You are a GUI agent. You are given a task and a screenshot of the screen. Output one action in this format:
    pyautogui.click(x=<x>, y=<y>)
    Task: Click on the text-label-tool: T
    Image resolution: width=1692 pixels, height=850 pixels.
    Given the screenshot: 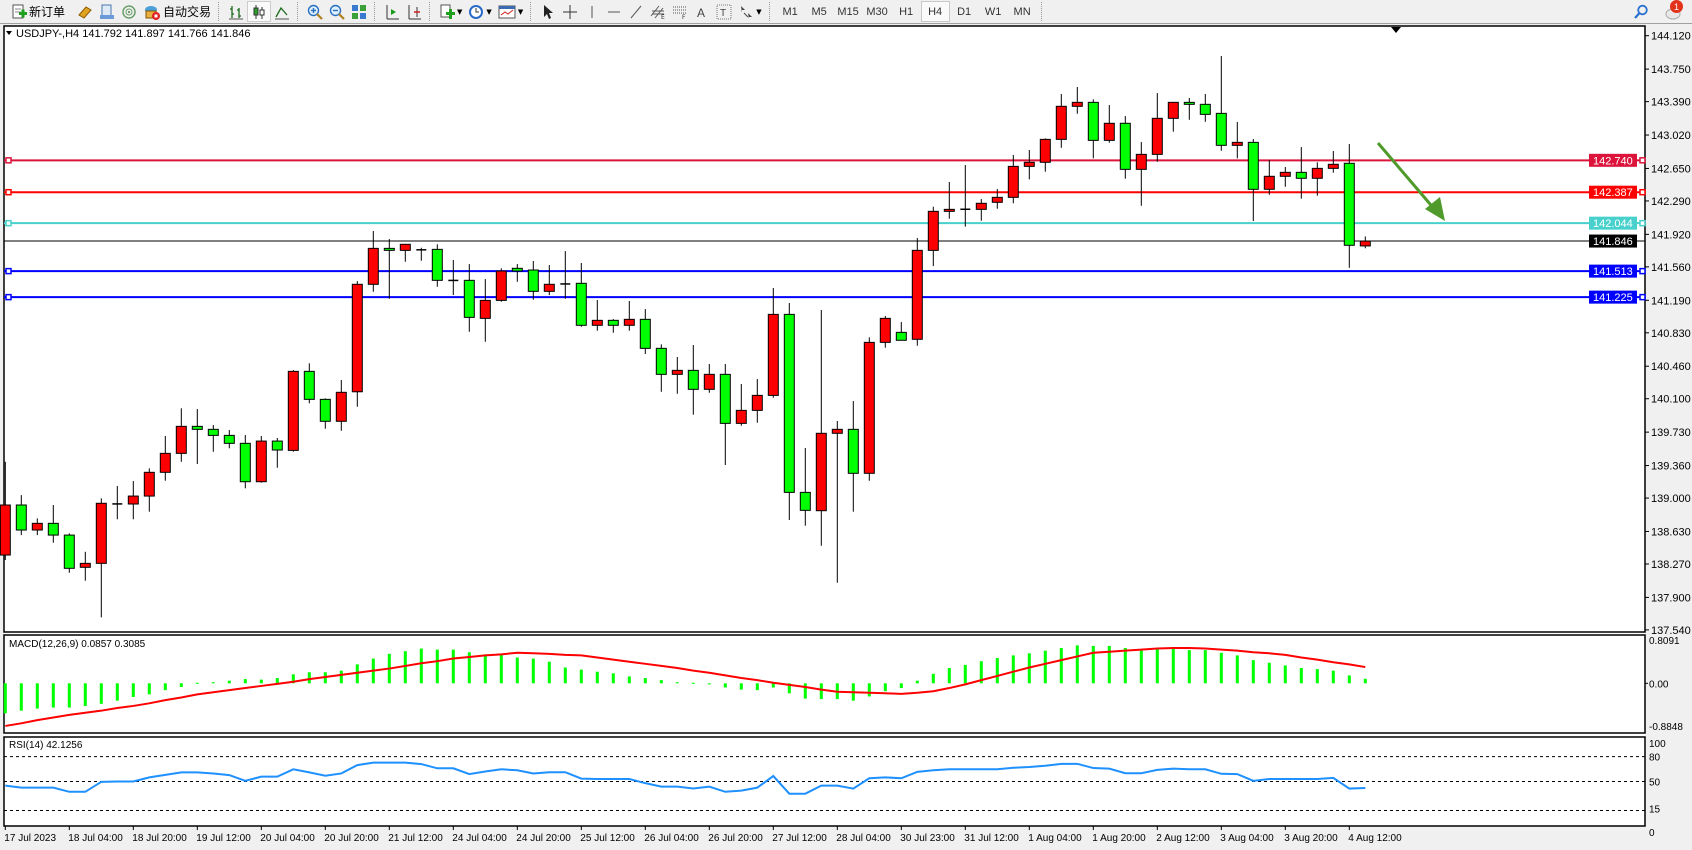 What is the action you would take?
    pyautogui.click(x=724, y=11)
    